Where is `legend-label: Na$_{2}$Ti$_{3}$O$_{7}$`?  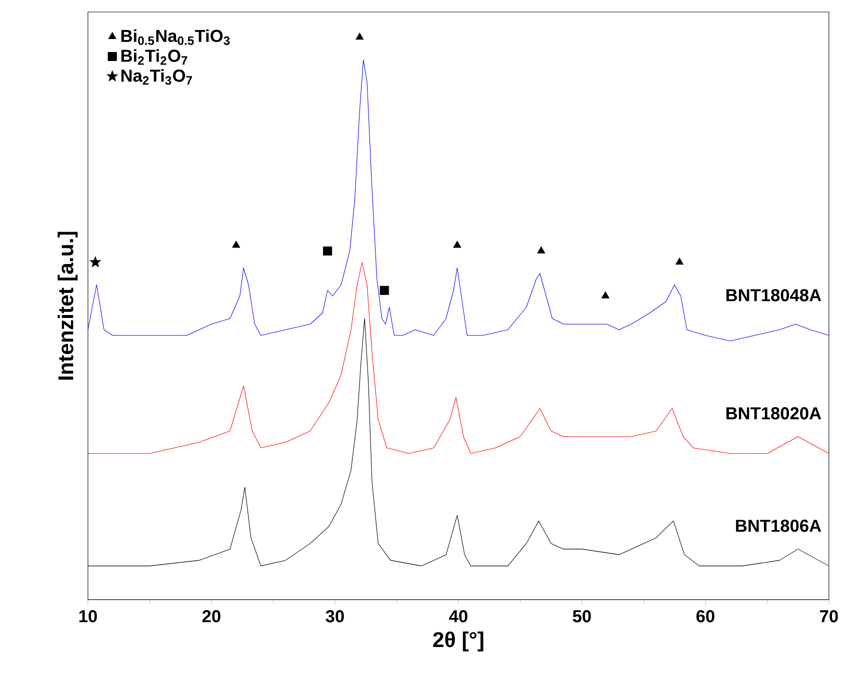
legend-label: Na$_{2}$Ti$_{3}$O$_{7}$ is located at coordinates (156, 76).